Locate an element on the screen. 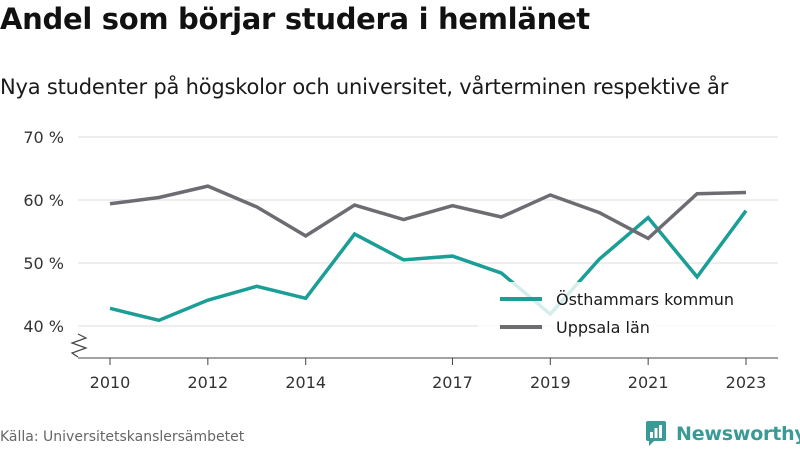  x-axis is located at coordinates (424, 346).